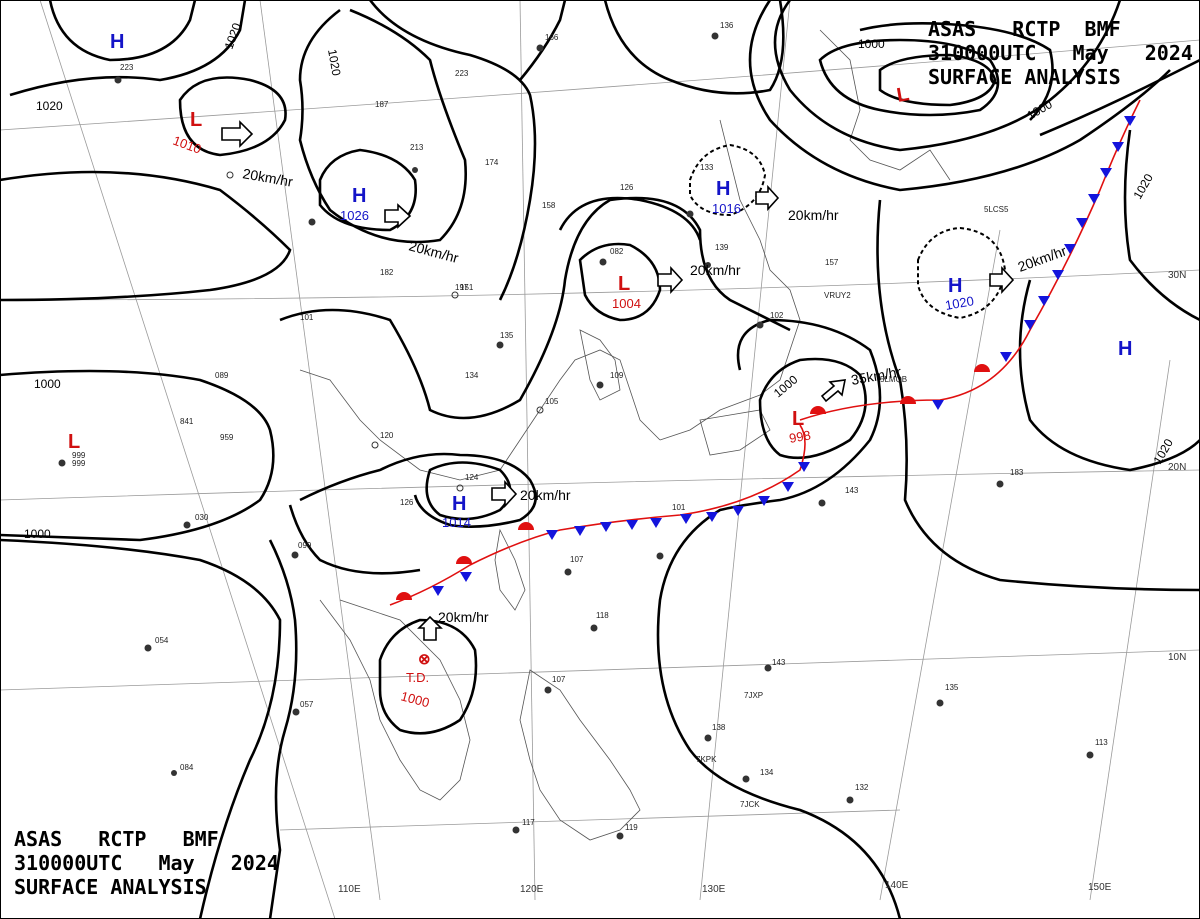 The width and height of the screenshot is (1200, 919). Describe the element at coordinates (532, 889) in the screenshot. I see `lon-label: 120E` at that location.